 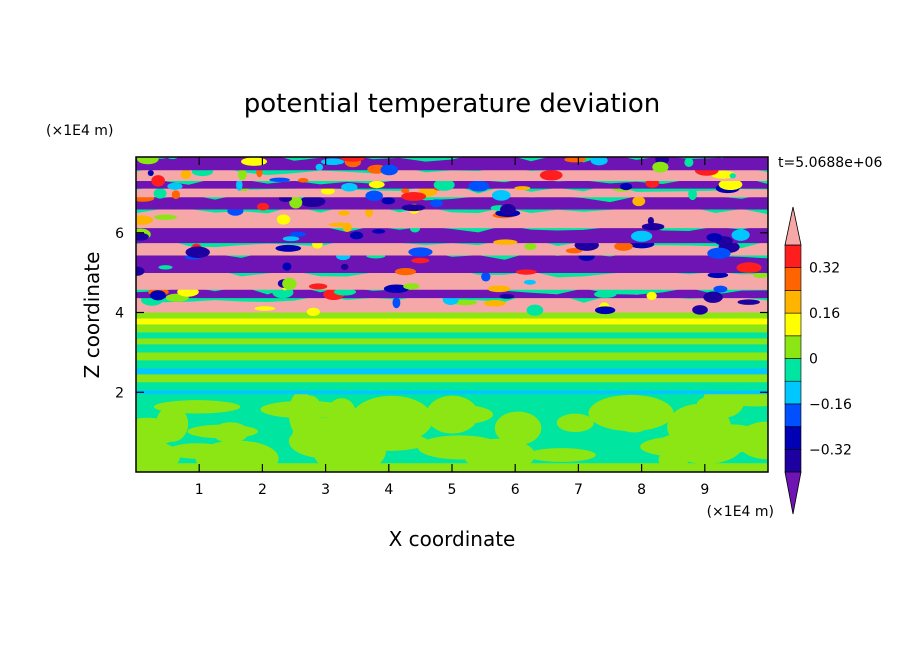 I want to click on colorbar-tick-label: 0, so click(x=813, y=360).